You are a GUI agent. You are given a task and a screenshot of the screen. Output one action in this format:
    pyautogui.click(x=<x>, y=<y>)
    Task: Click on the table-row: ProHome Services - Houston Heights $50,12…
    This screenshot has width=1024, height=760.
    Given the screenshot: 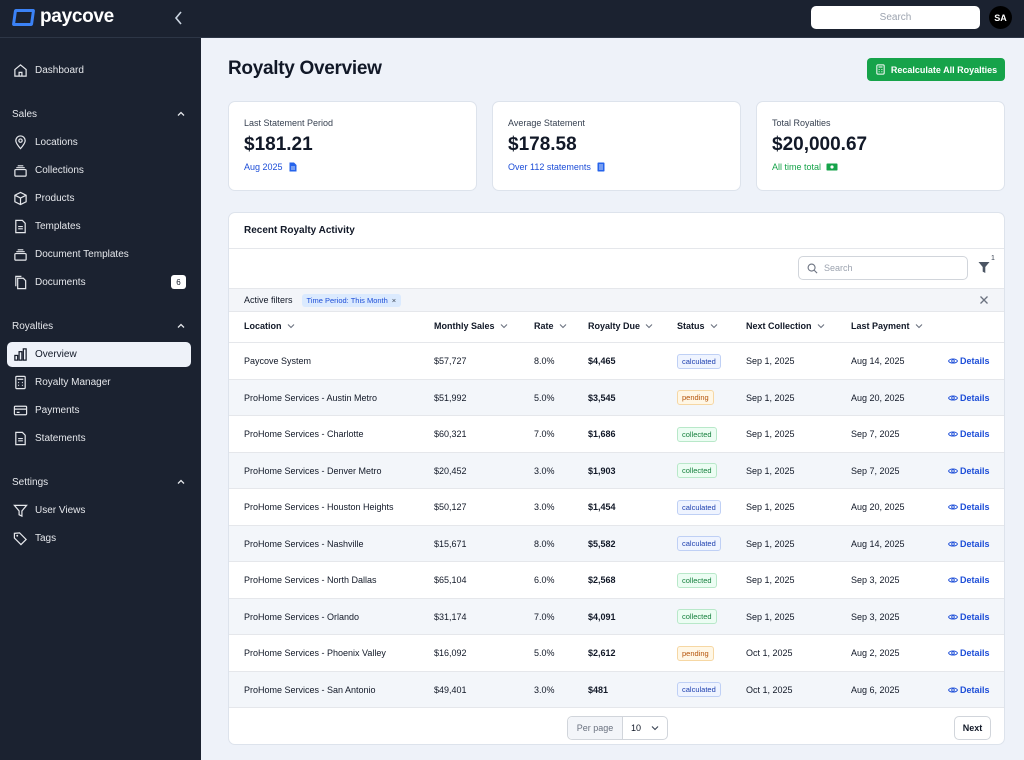 What is the action you would take?
    pyautogui.click(x=616, y=506)
    